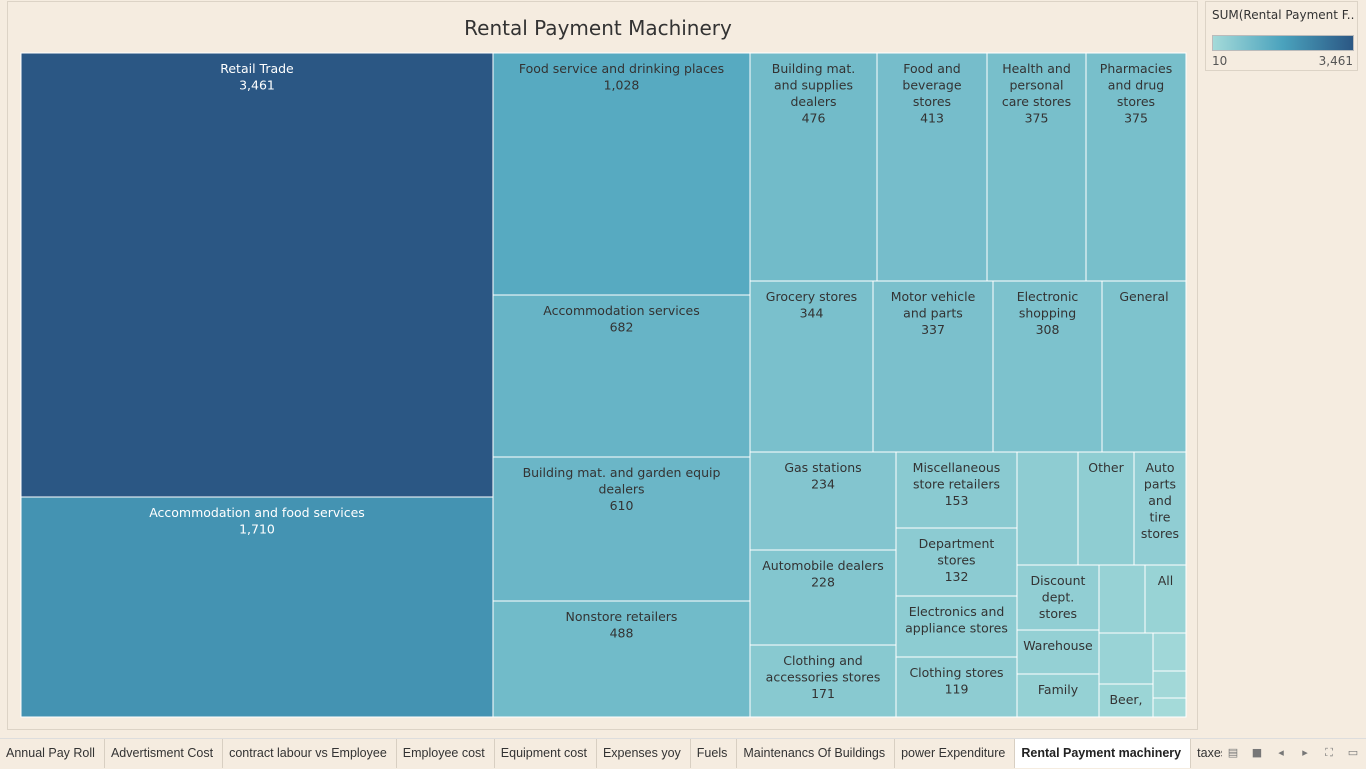  I want to click on treemap-cell: Electronics and appliance stores, so click(956, 626).